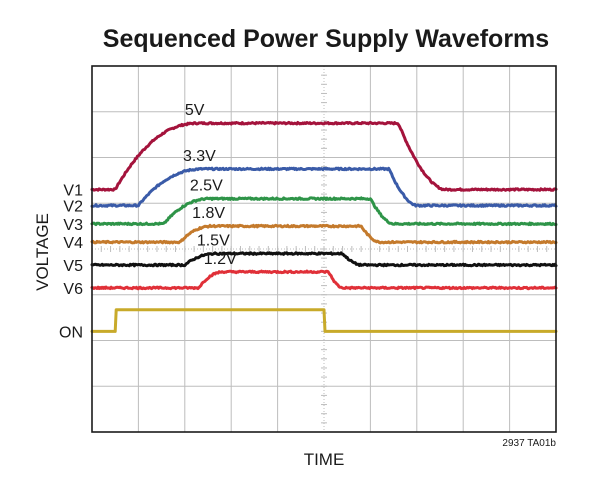 This screenshot has width=600, height=488. I want to click on trace-v5, so click(324, 259).